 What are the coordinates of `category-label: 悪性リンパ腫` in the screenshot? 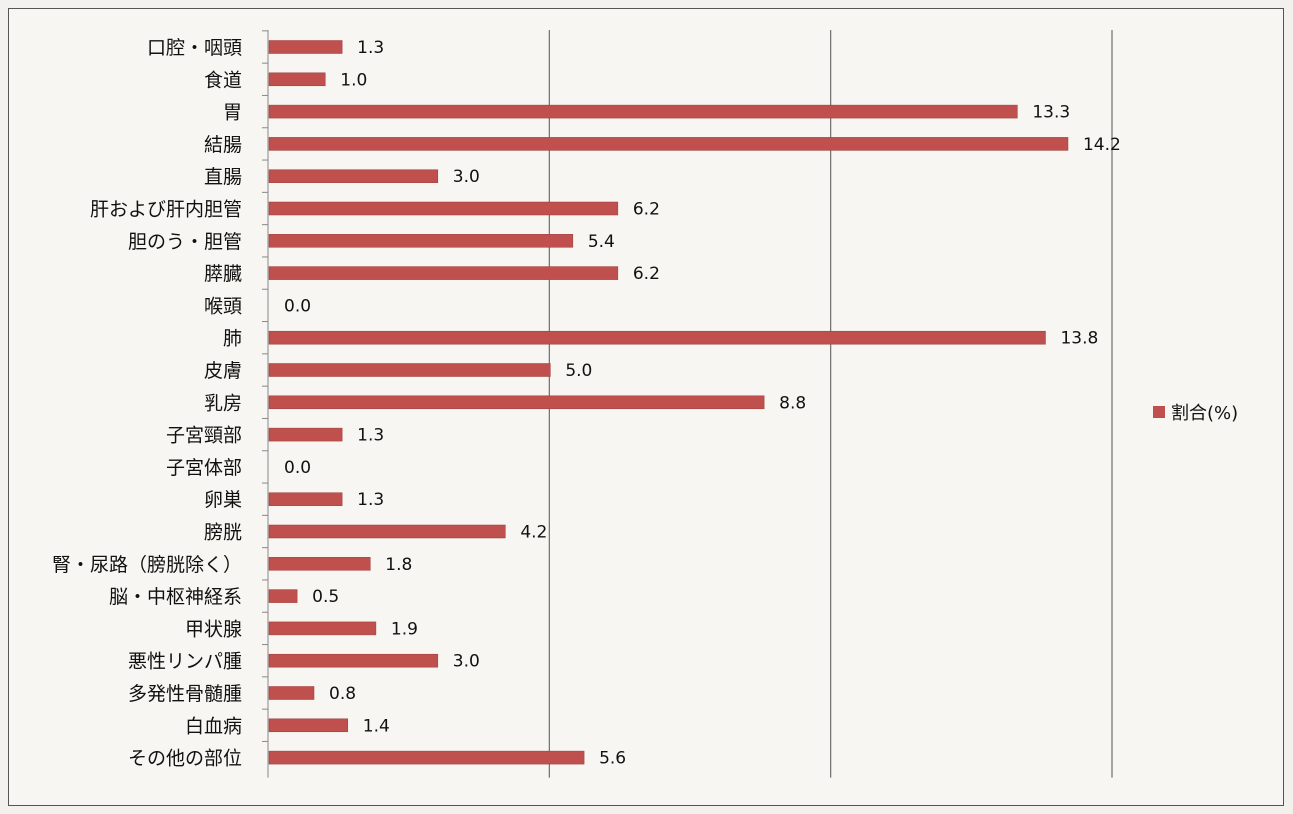 It's located at (185, 662).